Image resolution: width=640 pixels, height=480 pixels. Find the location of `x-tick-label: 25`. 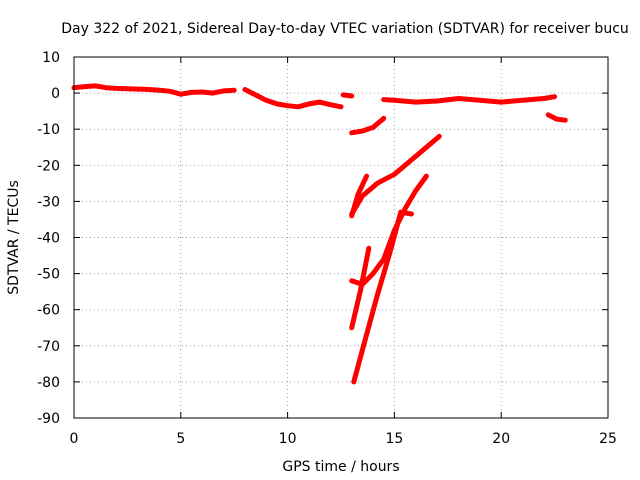

x-tick-label: 25 is located at coordinates (608, 439).